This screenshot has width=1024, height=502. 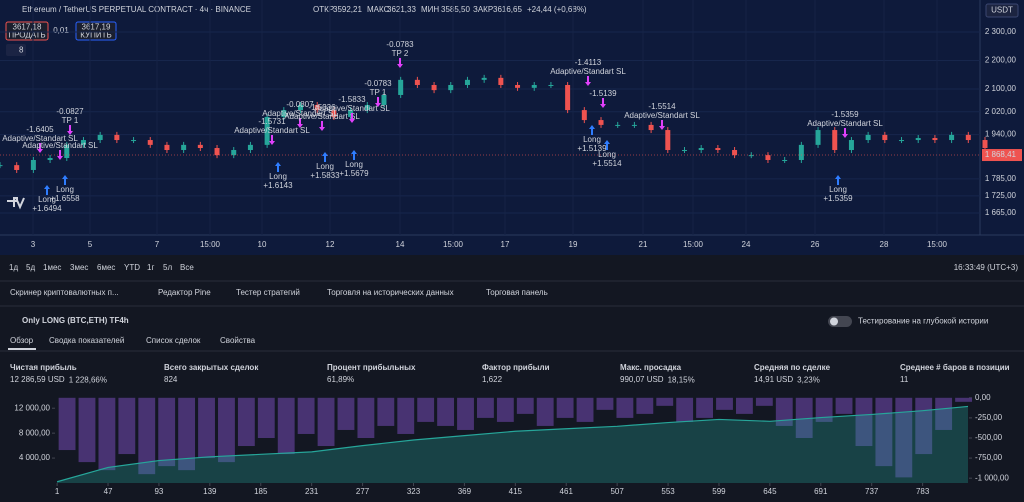 What do you see at coordinates (268, 292) in the screenshot?
I see `tab: Тестер стратегий` at bounding box center [268, 292].